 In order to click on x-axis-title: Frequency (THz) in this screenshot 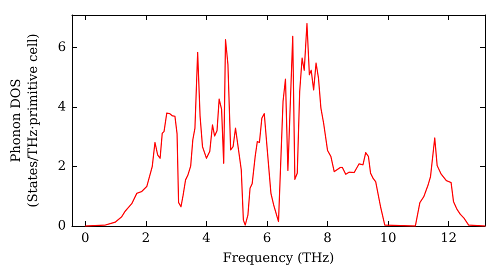, I will do `click(278, 258)`.